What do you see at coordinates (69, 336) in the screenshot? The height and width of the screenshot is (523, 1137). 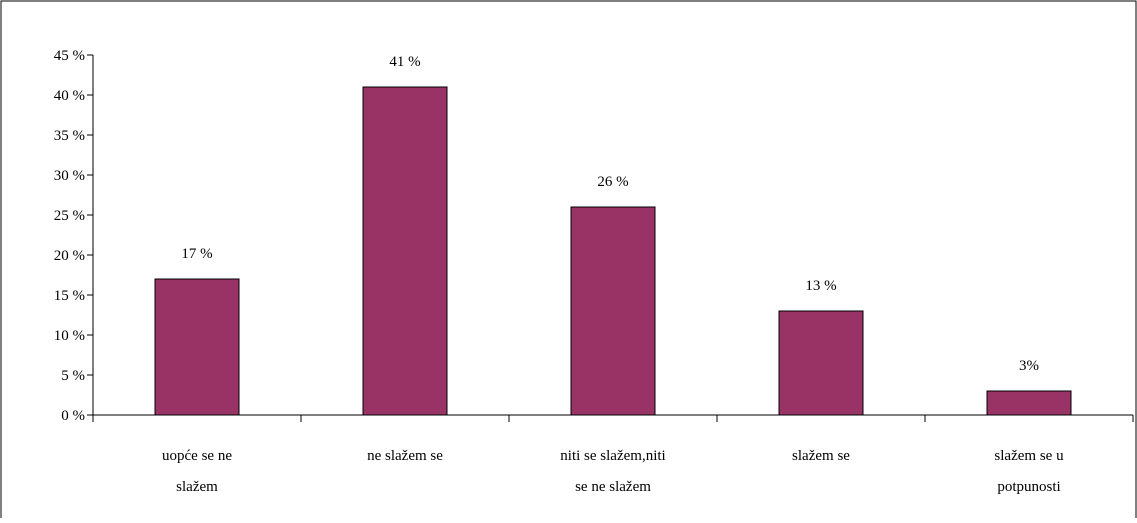 I see `y-tick-label: 10 %` at bounding box center [69, 336].